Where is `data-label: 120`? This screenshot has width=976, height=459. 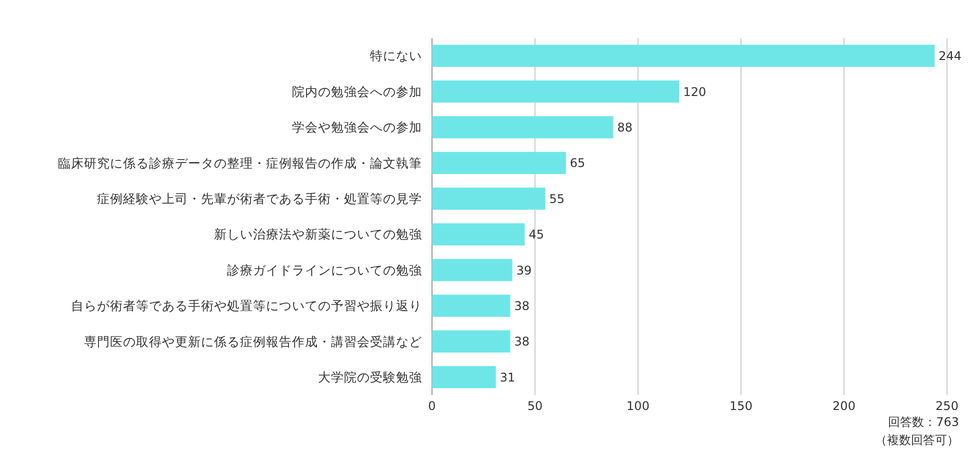 data-label: 120 is located at coordinates (694, 91).